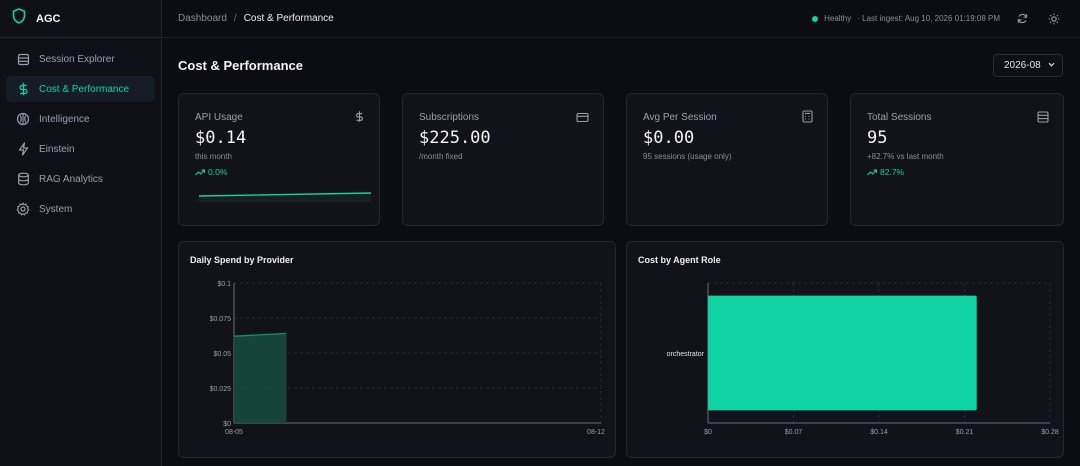 Image resolution: width=1080 pixels, height=466 pixels. What do you see at coordinates (892, 172) in the screenshot?
I see `stat-trend-value: 82.7%` at bounding box center [892, 172].